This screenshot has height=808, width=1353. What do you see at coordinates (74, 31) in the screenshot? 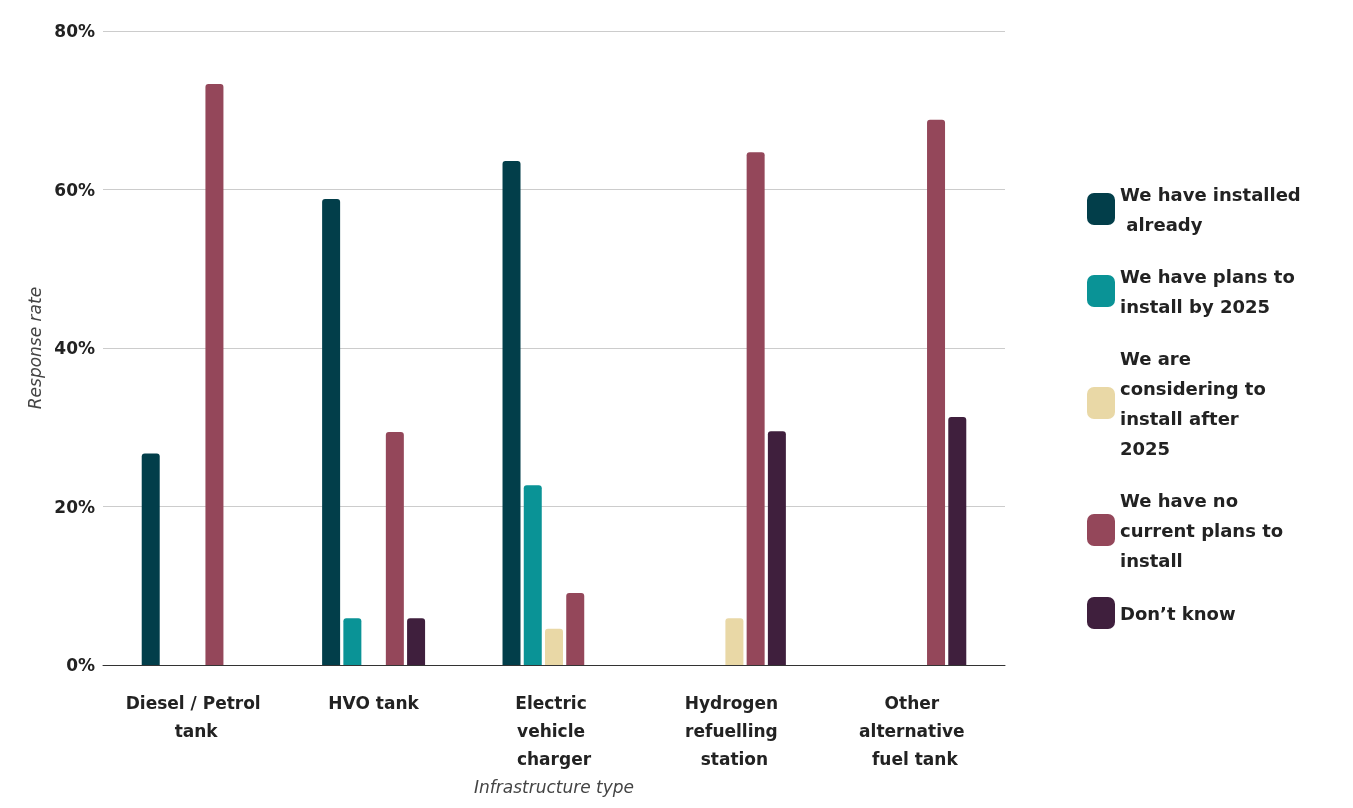
I see `y-tick-label: 80%` at bounding box center [74, 31].